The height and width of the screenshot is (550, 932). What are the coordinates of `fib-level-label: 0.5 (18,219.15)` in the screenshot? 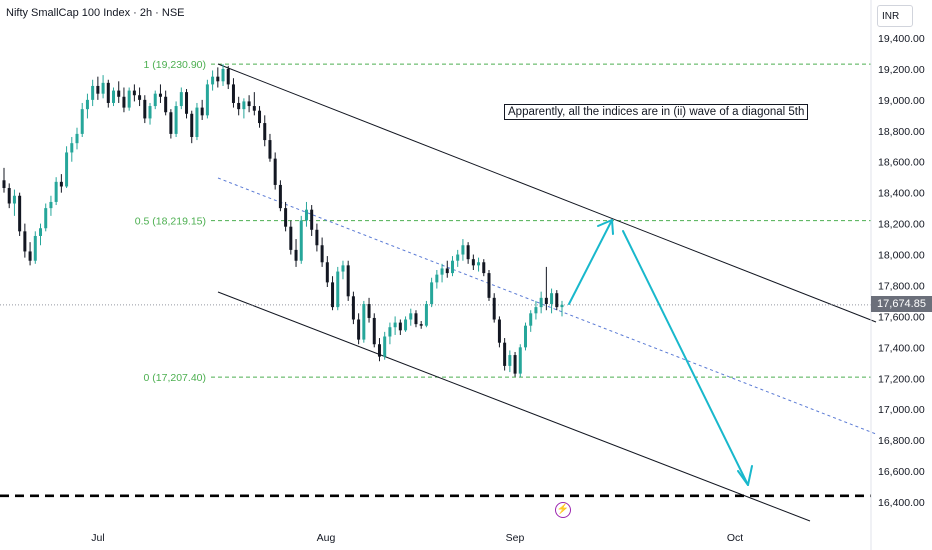 It's located at (170, 222).